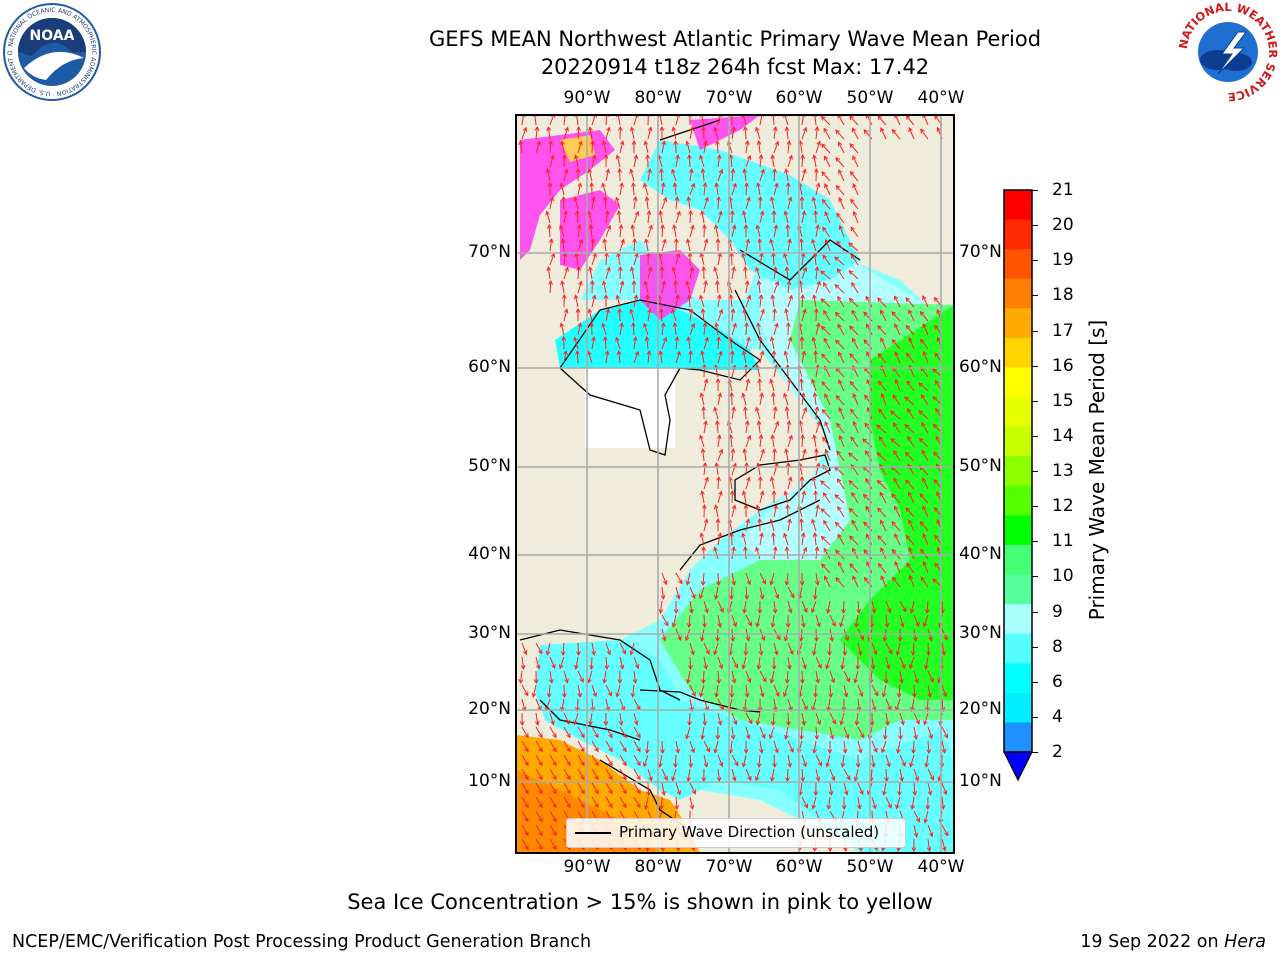  I want to click on colorbar-tick-mark, so click(1035, 542).